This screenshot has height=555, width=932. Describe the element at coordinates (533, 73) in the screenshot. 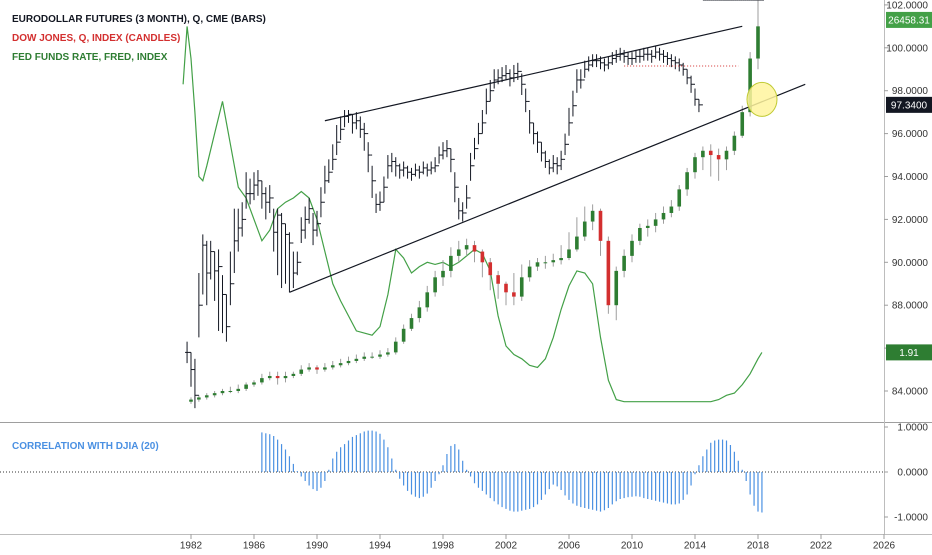

I see `upper-trendline` at that location.